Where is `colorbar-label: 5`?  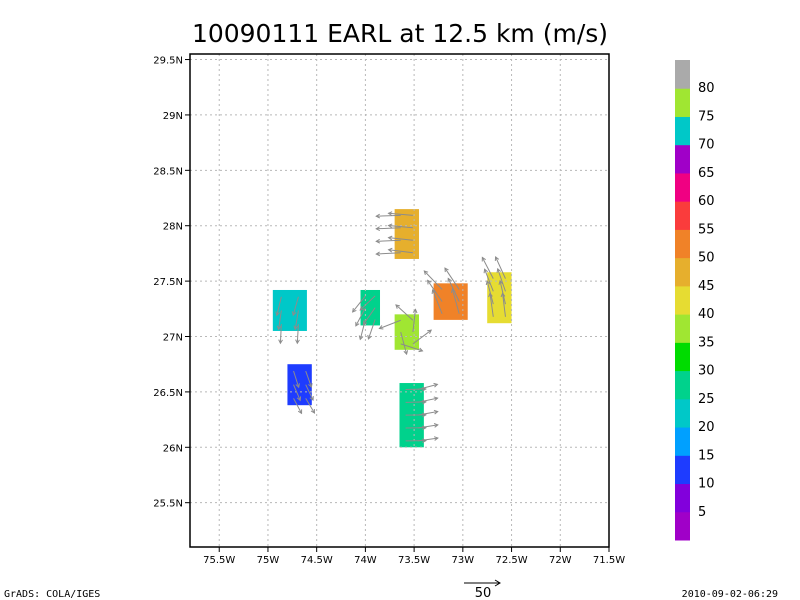 colorbar-label: 5 is located at coordinates (702, 512).